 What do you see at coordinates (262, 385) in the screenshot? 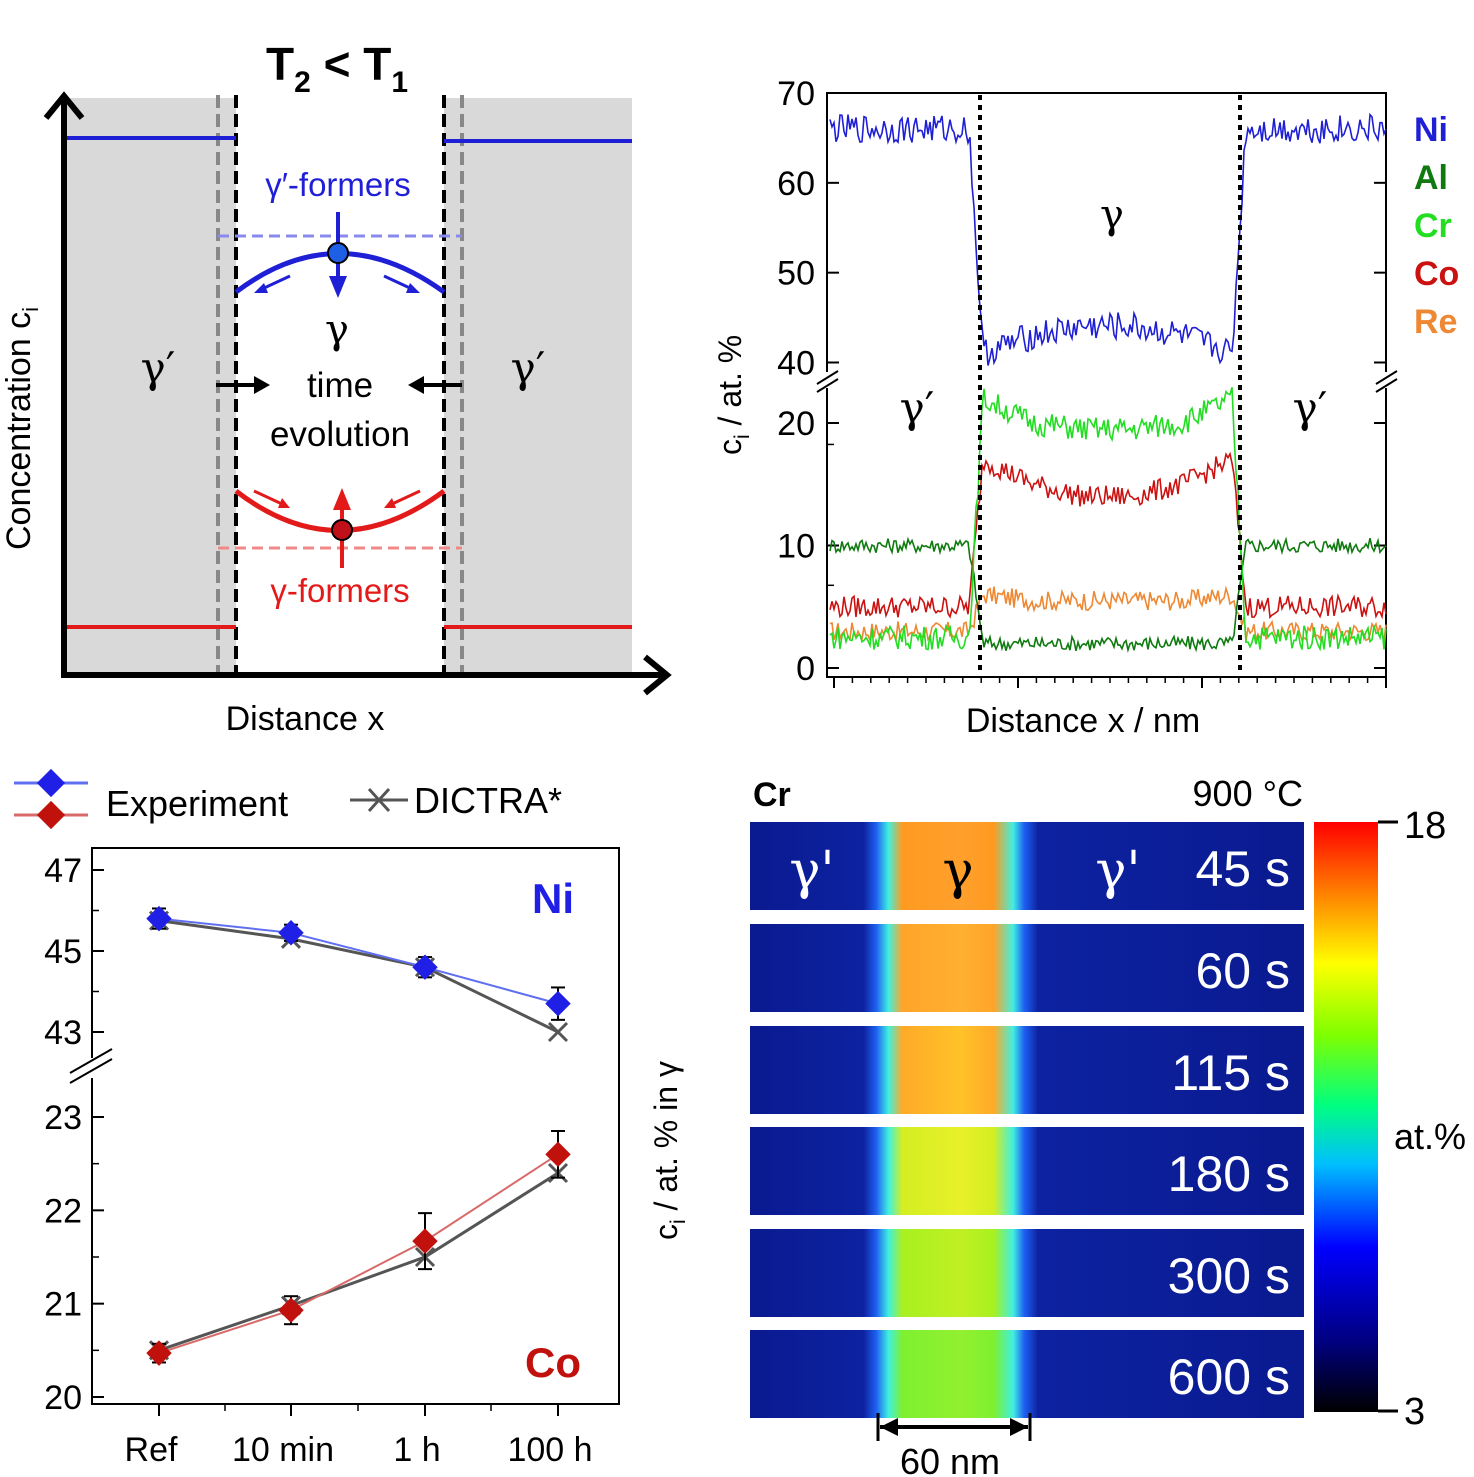
I see `interface-move-arrowhead-left` at bounding box center [262, 385].